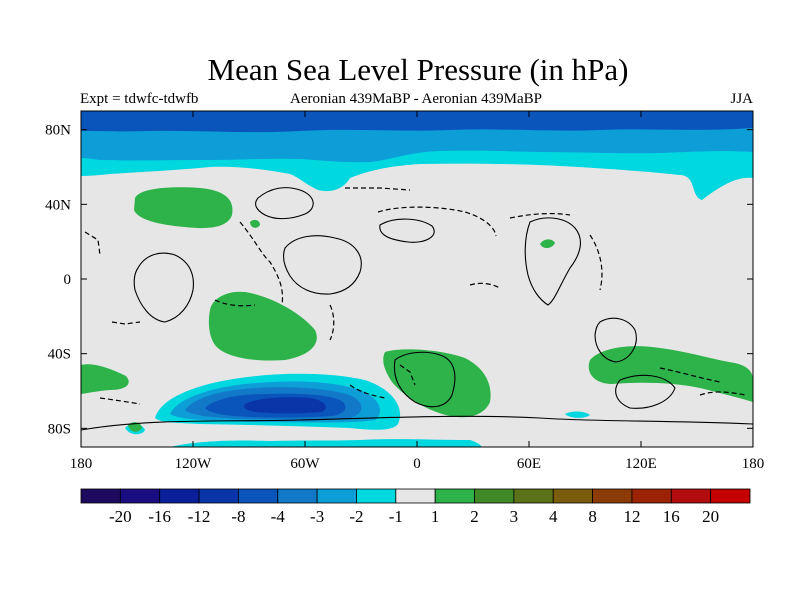 The height and width of the screenshot is (600, 800). I want to click on antarctica, so click(417, 431).